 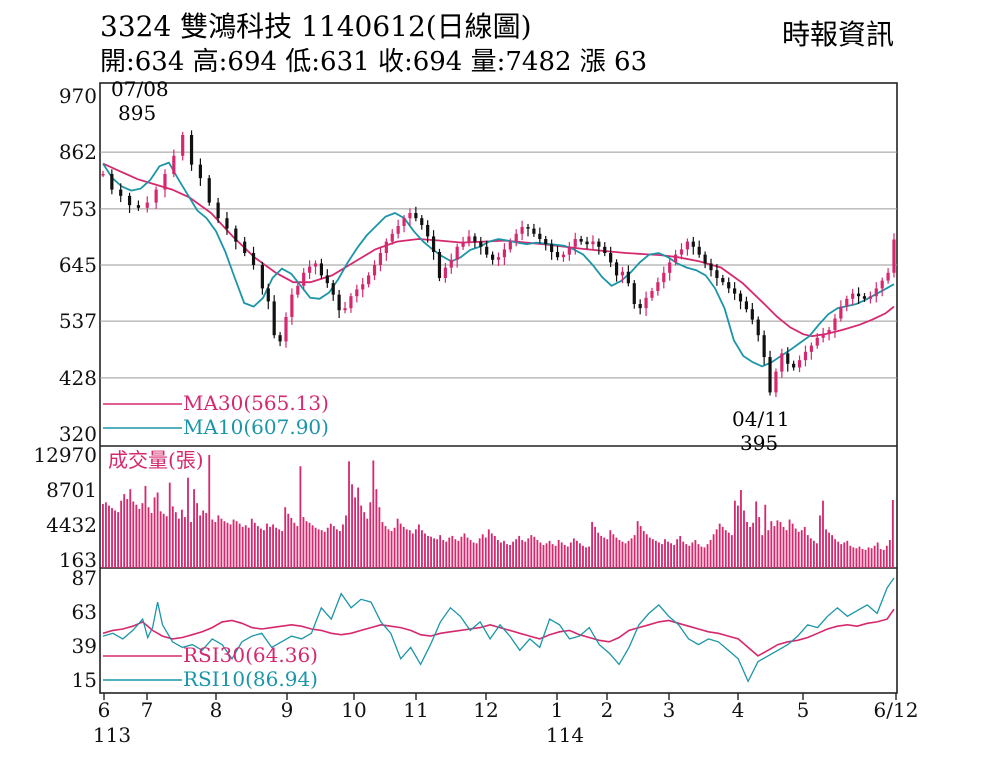 What do you see at coordinates (78, 434) in the screenshot?
I see `price-y-tick: 320` at bounding box center [78, 434].